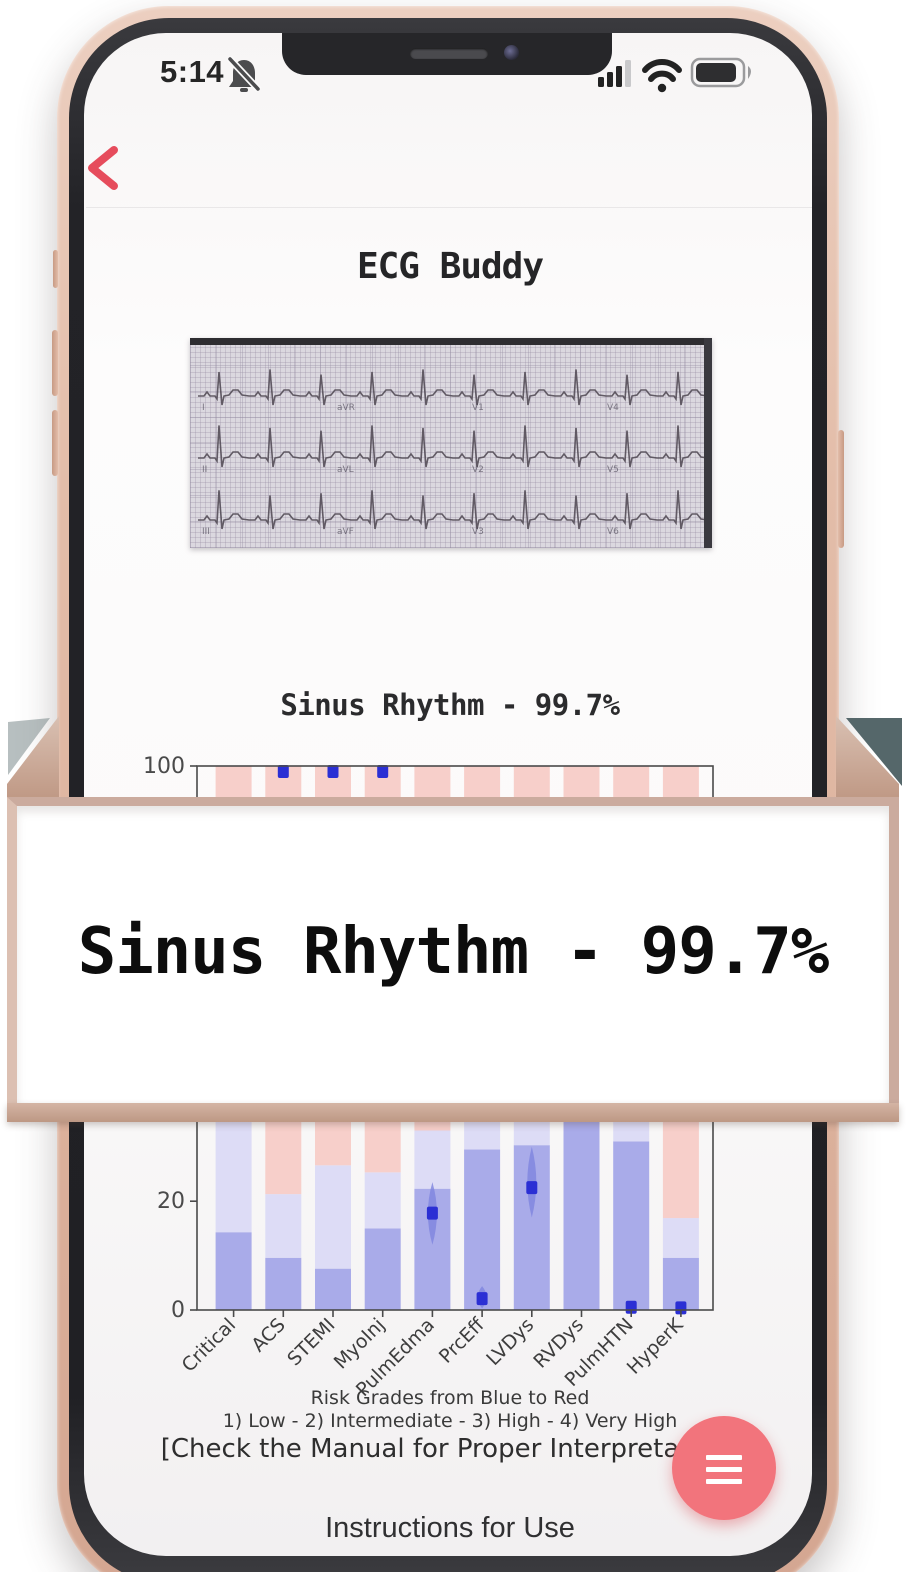  I want to click on mute-switch, so click(55, 269).